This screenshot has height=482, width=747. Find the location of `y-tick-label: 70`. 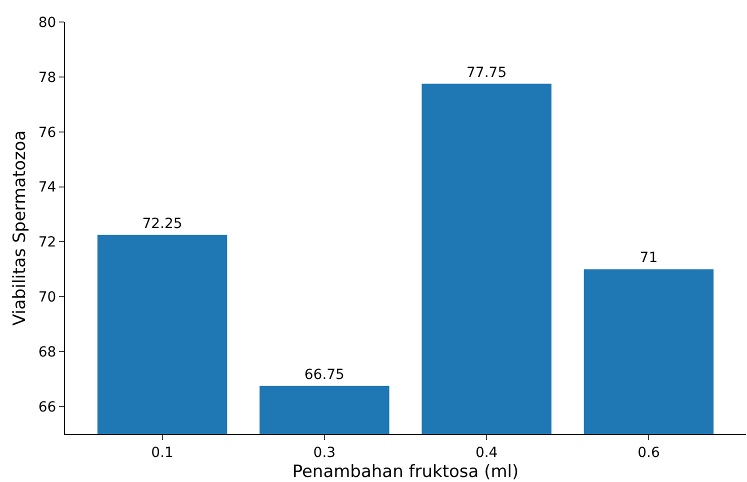

y-tick-label: 70 is located at coordinates (47, 298).